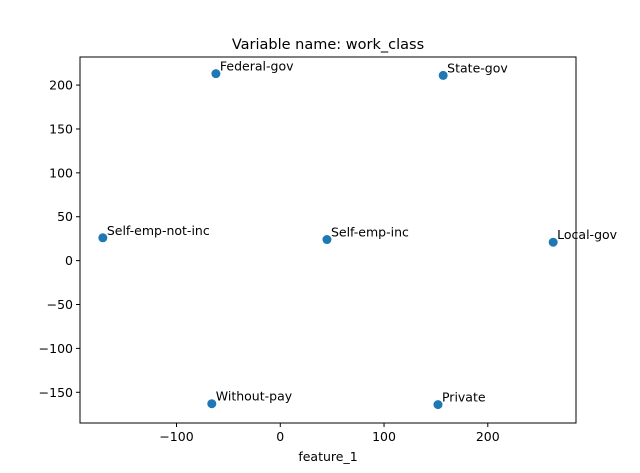 The image size is (640, 473). What do you see at coordinates (280, 436) in the screenshot?
I see `x-tick-label: 0` at bounding box center [280, 436].